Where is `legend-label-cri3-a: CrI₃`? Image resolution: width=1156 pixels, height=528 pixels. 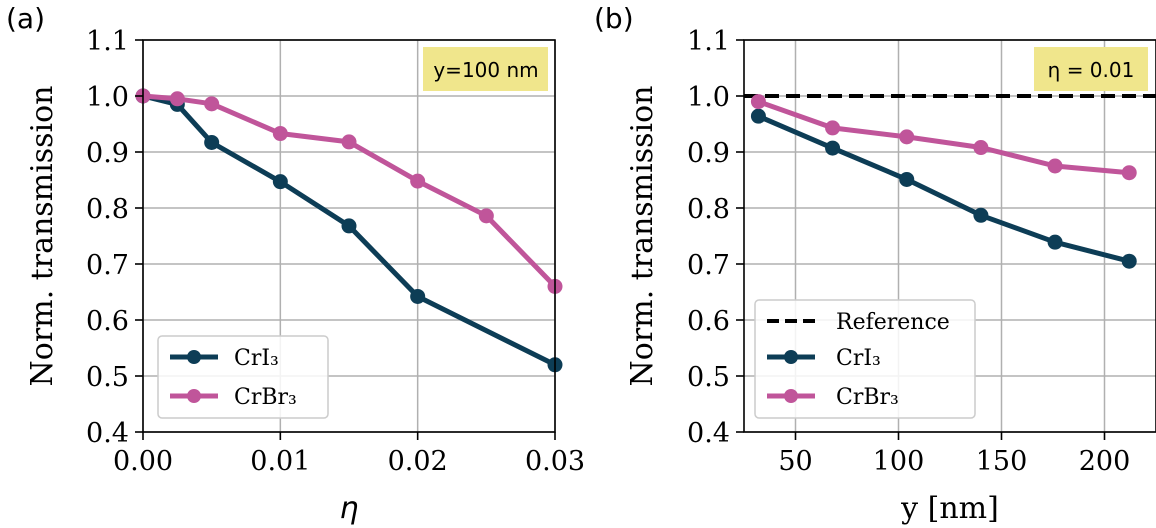 legend-label-cri3-a: CrI₃ is located at coordinates (256, 358).